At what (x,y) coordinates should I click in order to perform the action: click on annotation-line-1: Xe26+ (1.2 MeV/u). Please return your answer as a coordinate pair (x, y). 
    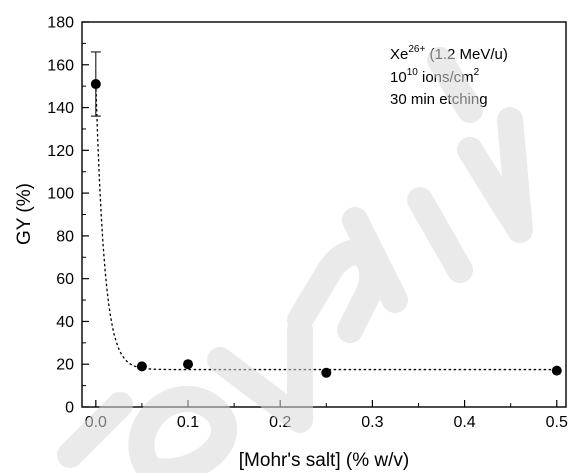
    Looking at the image, I should click on (449, 53).